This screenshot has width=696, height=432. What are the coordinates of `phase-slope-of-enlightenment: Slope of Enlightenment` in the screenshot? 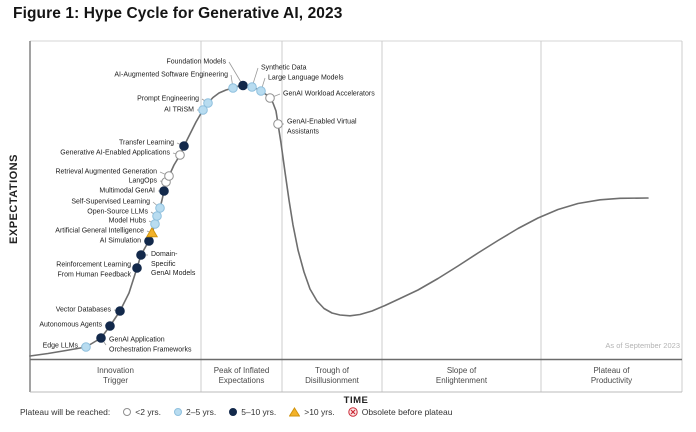 It's located at (461, 375).